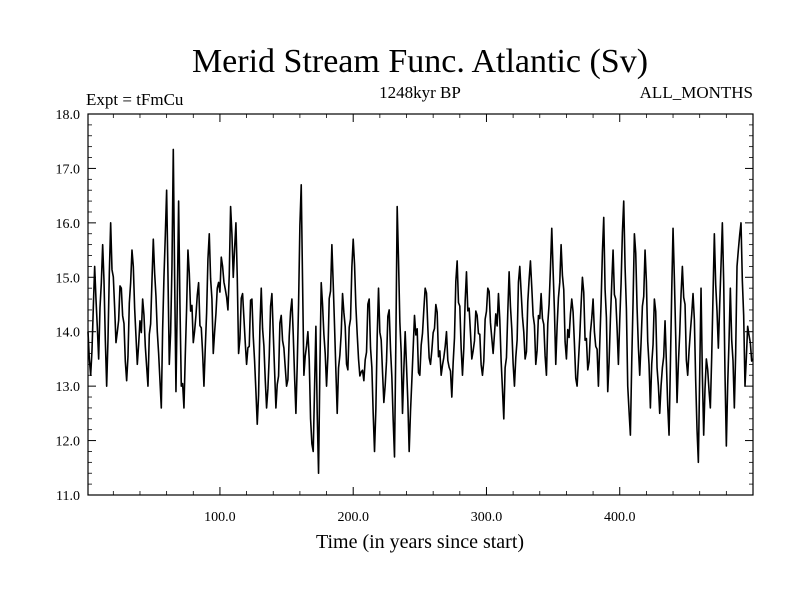 This screenshot has height=600, width=800. What do you see at coordinates (68, 333) in the screenshot?
I see `y-tick-label: 14.0` at bounding box center [68, 333].